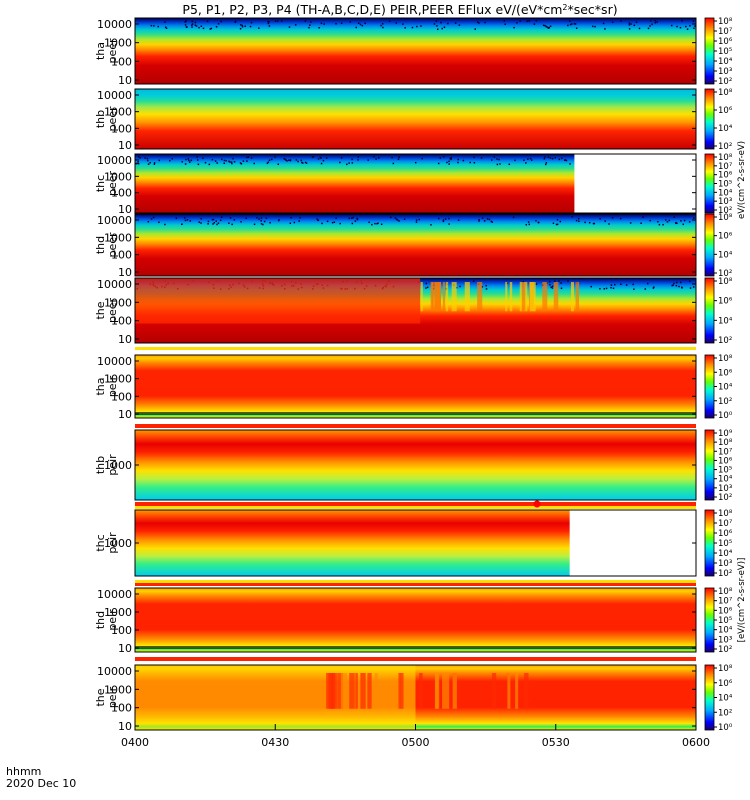 The height and width of the screenshot is (800, 750). I want to click on panel-frame, so click(415, 310).